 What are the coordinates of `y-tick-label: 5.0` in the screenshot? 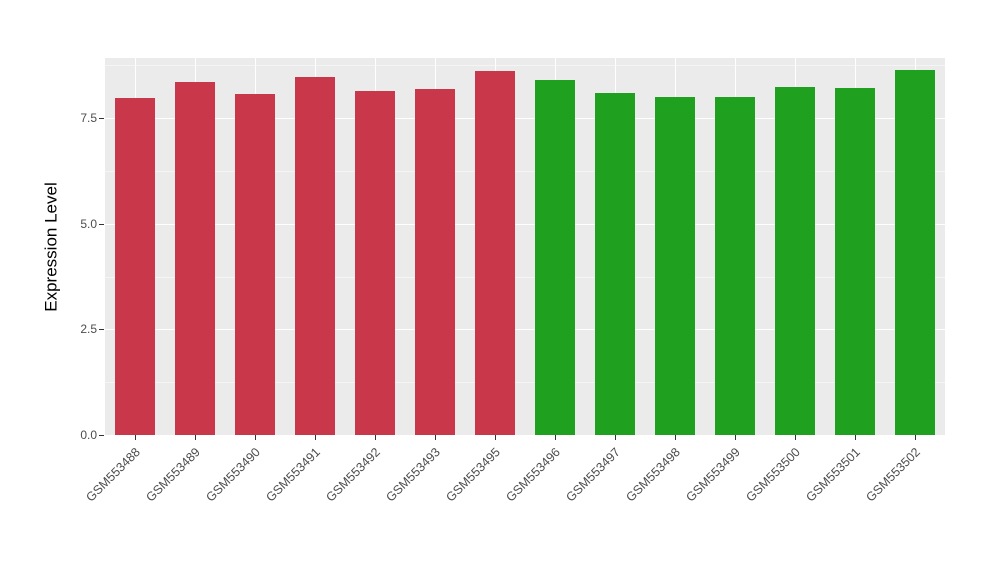 It's located at (88, 223).